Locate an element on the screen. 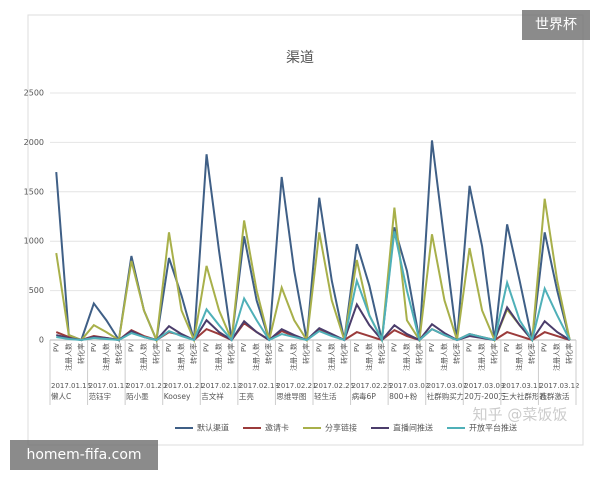 This screenshot has height=484, width=600. group-date: 2017.02.12 is located at coordinates (221, 386).